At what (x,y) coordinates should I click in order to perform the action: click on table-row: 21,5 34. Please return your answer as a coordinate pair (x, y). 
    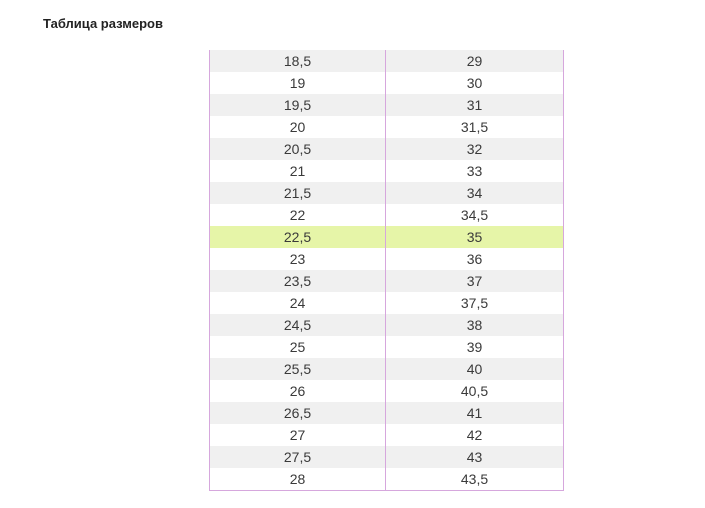
    Looking at the image, I should click on (386, 193).